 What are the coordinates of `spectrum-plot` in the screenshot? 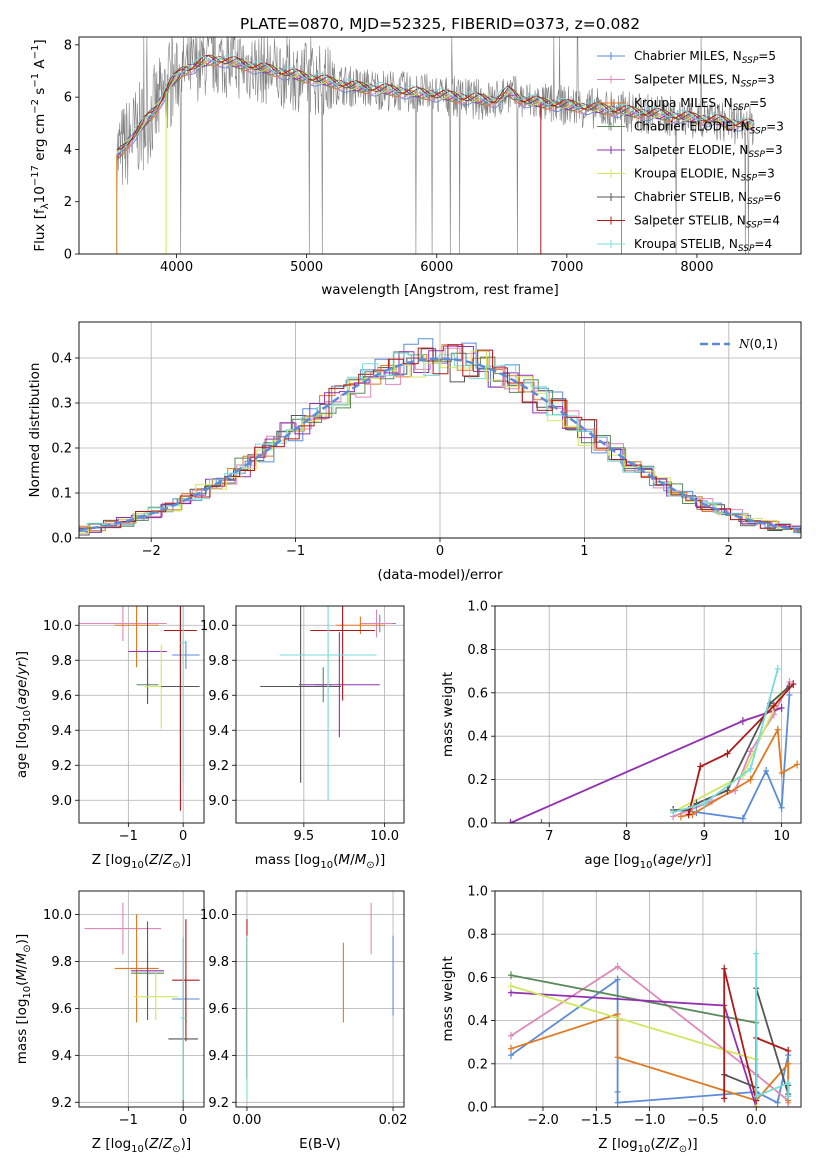 It's located at (435, 145).